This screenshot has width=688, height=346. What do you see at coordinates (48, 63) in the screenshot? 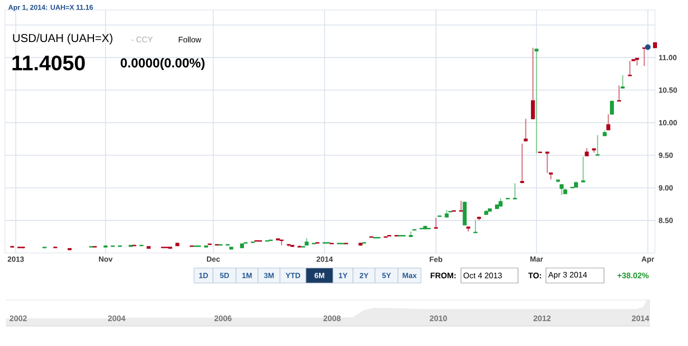
I see `annotation: 11.4050` at bounding box center [48, 63].